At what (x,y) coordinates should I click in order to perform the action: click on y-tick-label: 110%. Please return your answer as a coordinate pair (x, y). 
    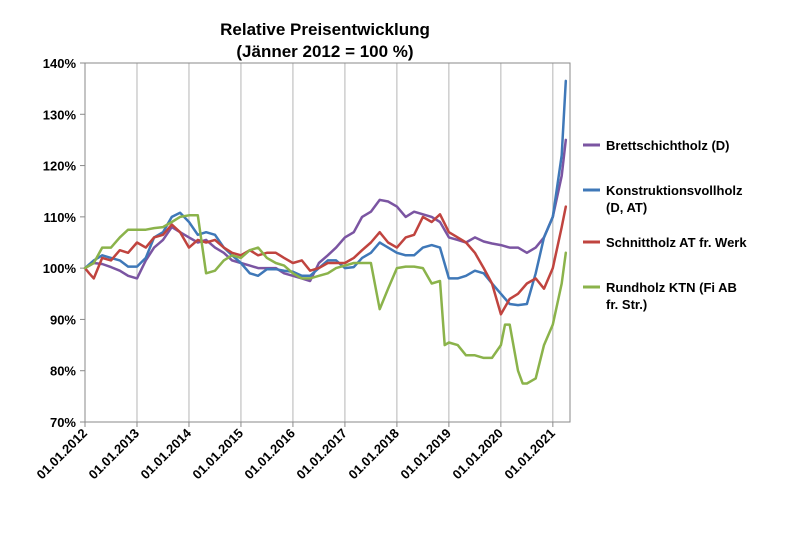
    Looking at the image, I should click on (59, 217).